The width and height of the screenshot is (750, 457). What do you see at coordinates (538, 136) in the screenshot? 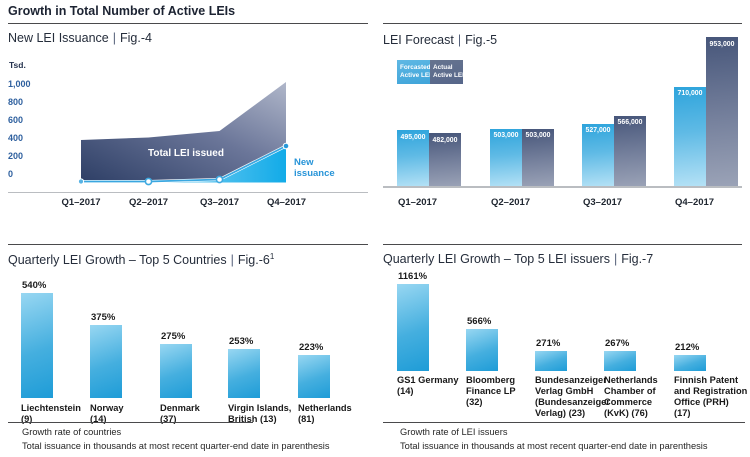
I see `fig5-value-actual-1: 503,000` at bounding box center [538, 136].